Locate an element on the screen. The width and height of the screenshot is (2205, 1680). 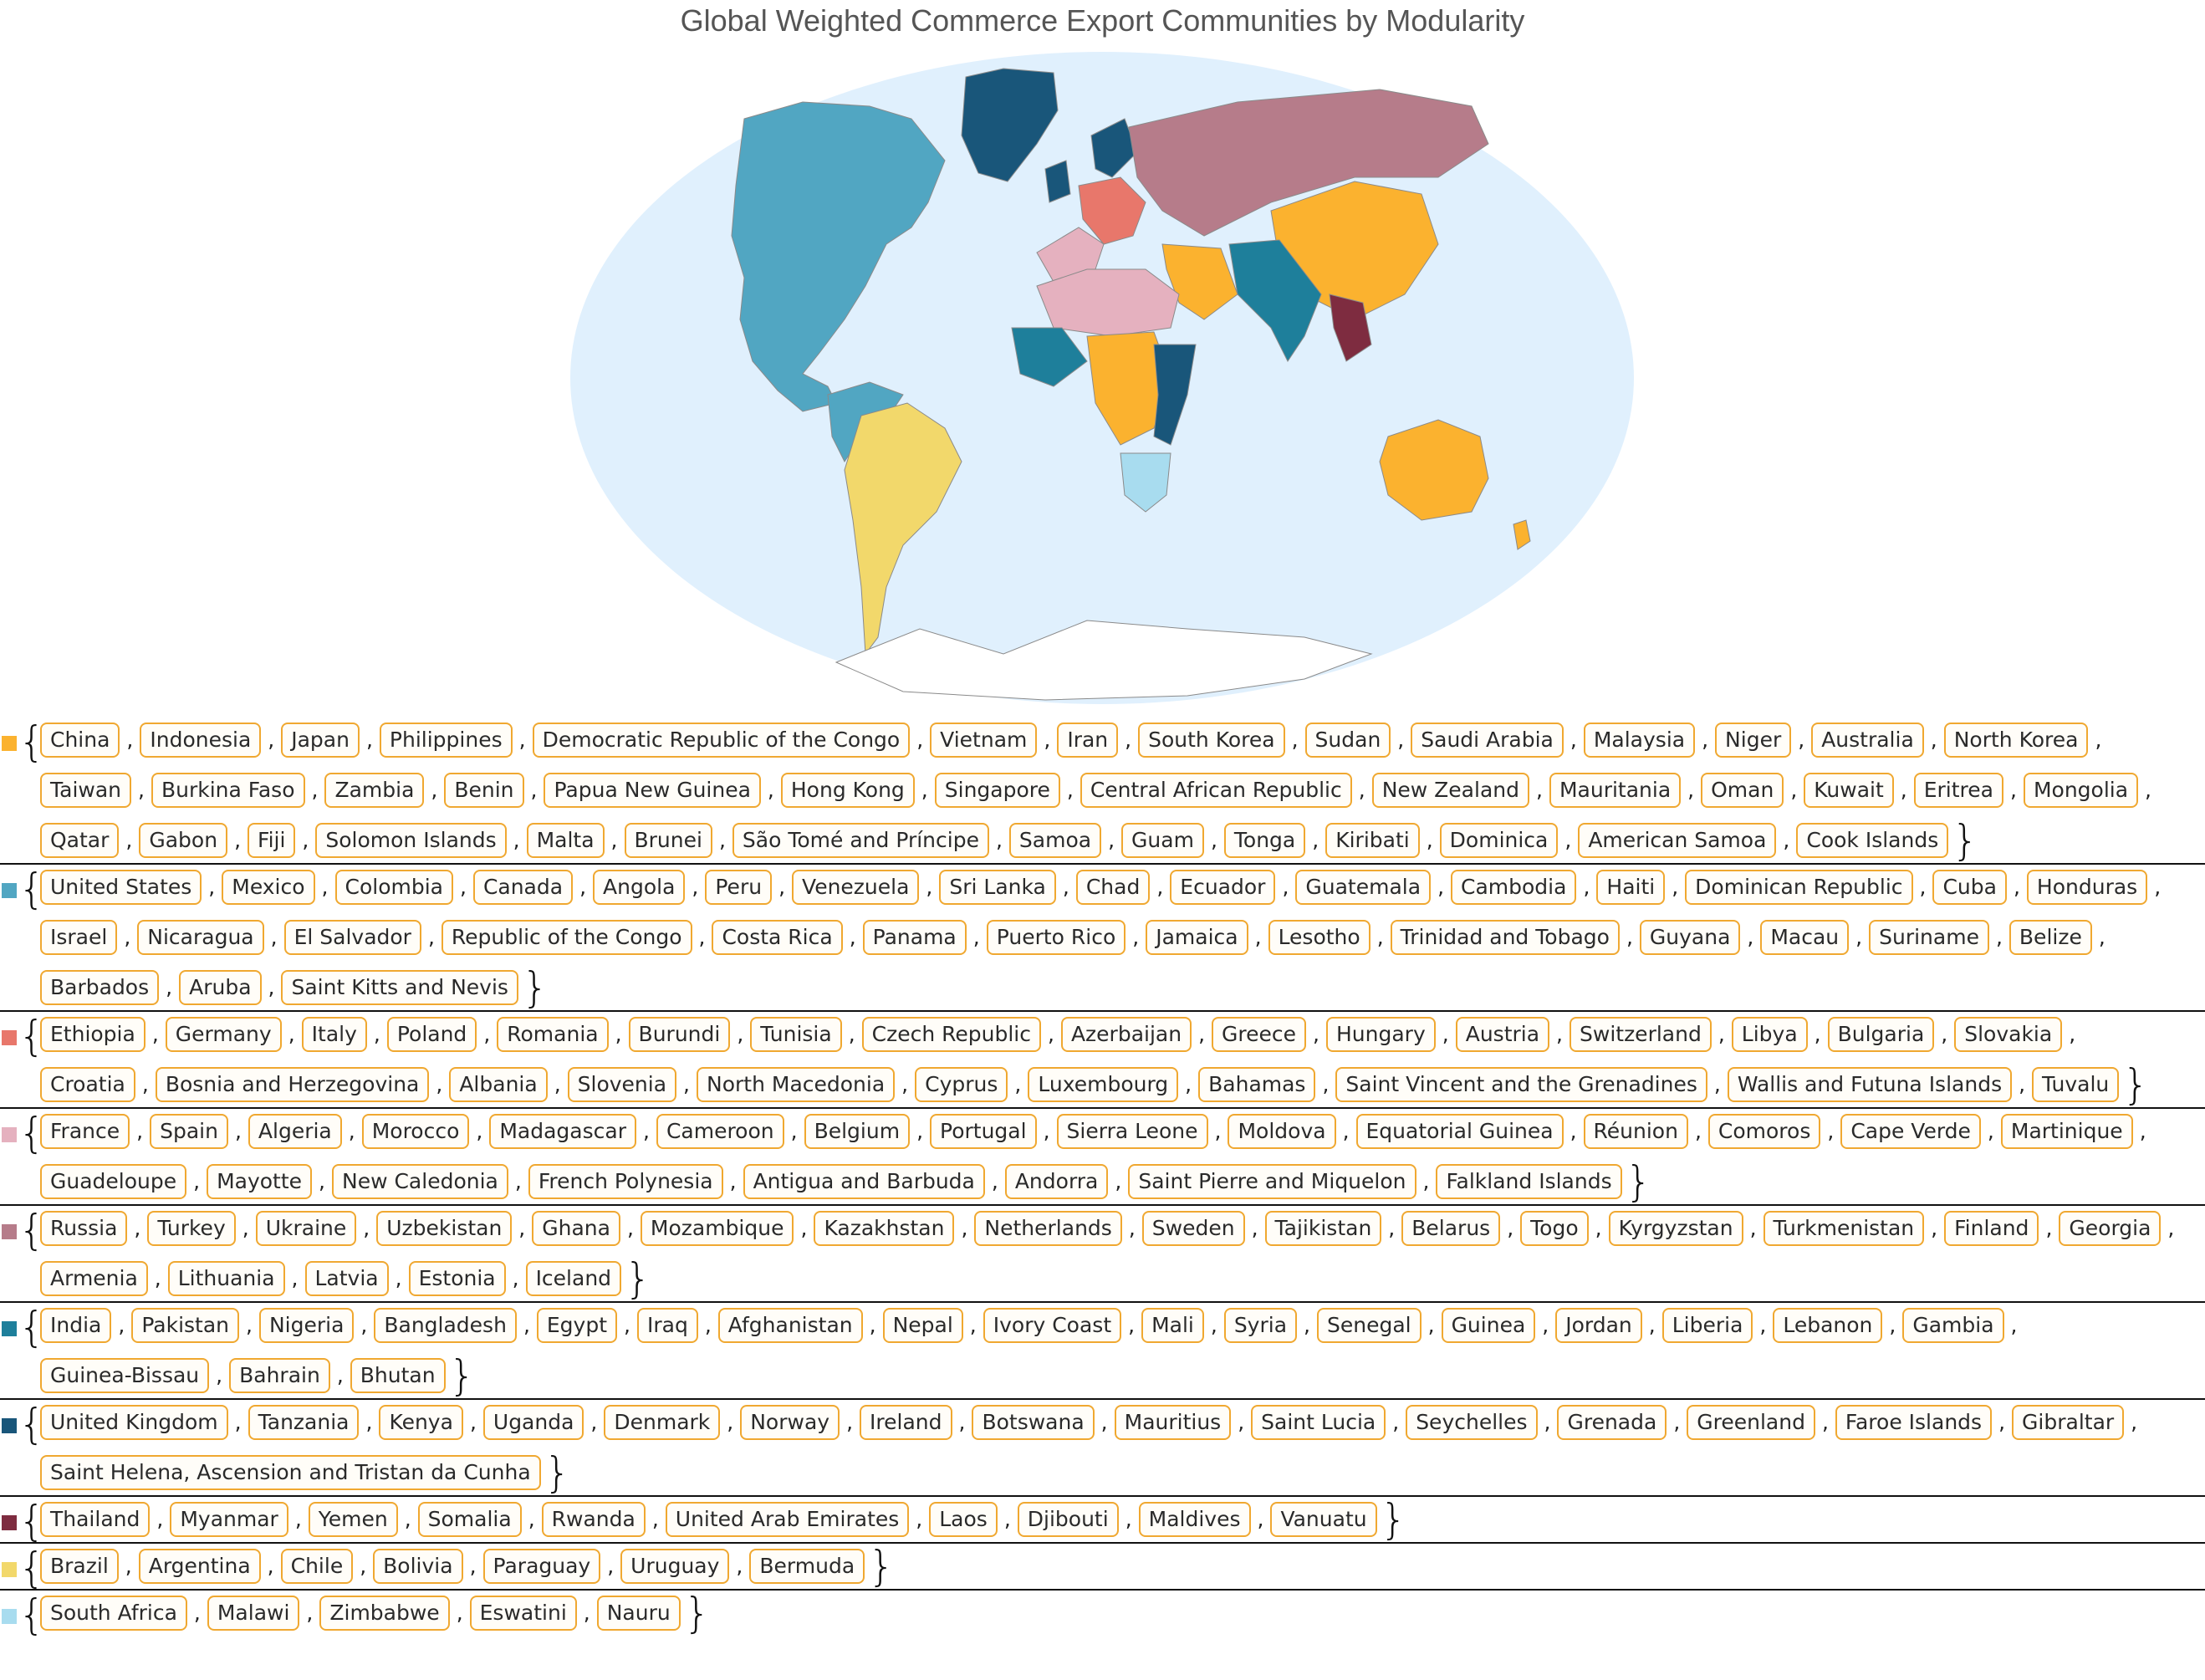
country-chip: Afghanistan is located at coordinates (790, 1325).